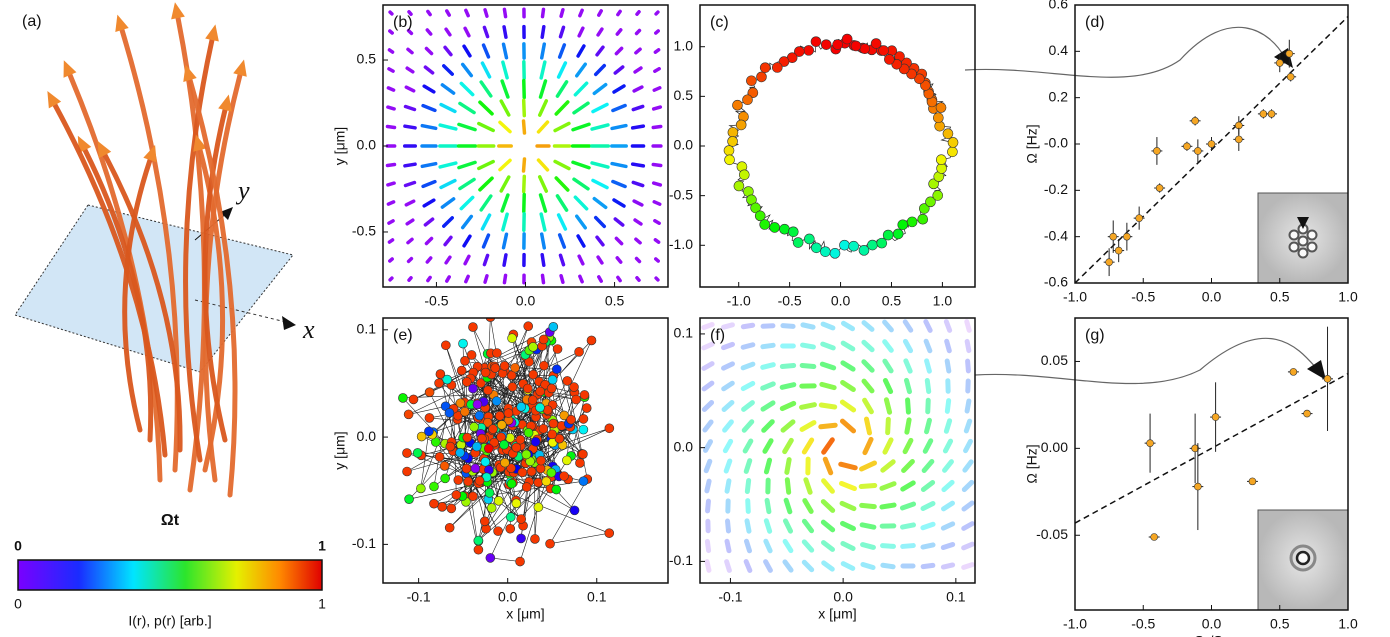 The image size is (1390, 637). What do you see at coordinates (1316, 370) in the screenshot?
I see `connector-arrow` at bounding box center [1316, 370].